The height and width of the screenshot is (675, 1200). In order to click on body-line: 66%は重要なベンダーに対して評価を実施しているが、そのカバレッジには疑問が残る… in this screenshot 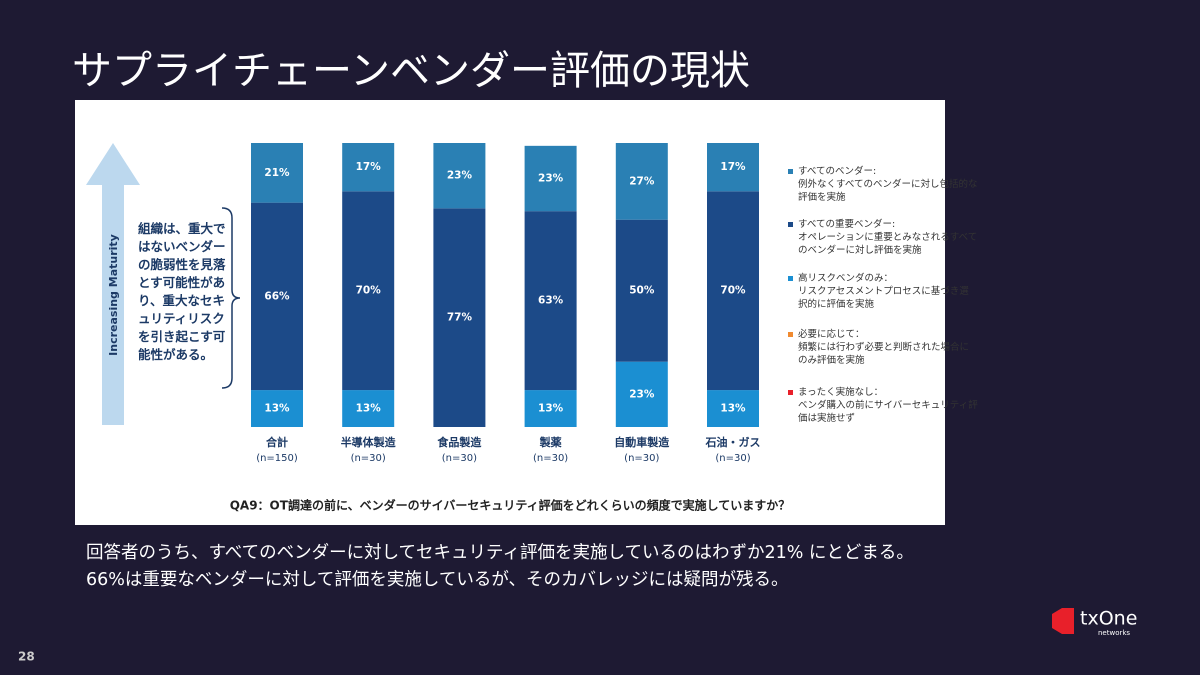, I will do `click(437, 580)`.